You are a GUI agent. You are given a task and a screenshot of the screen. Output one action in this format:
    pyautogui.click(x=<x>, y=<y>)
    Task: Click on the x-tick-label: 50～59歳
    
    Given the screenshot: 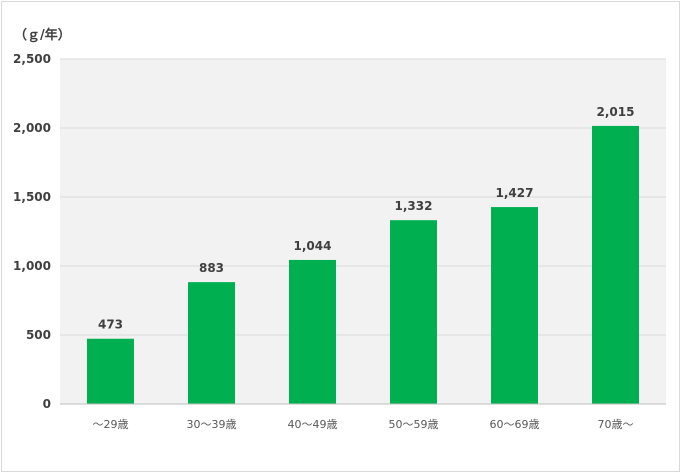 What is the action you would take?
    pyautogui.click(x=414, y=424)
    